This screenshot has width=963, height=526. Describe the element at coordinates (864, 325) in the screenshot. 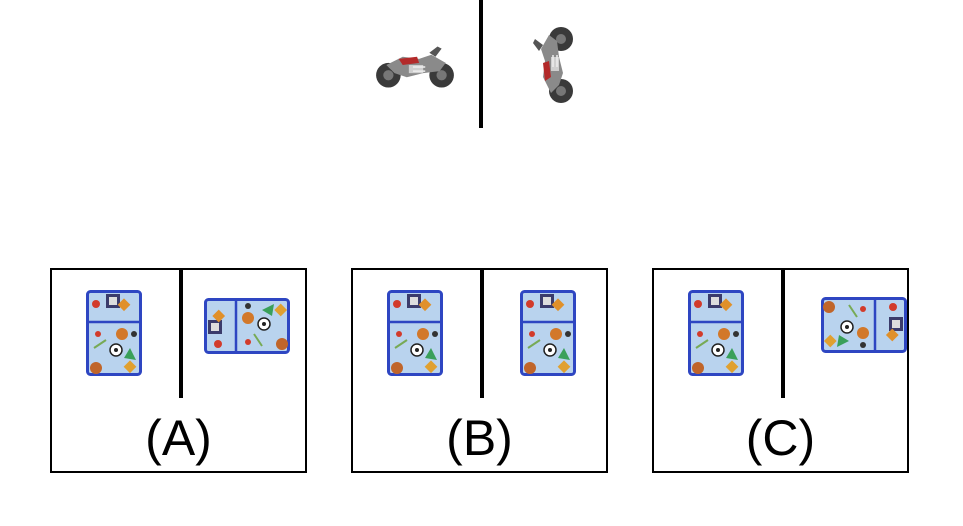

I see `lunch-bag-rotated-right-icon` at that location.